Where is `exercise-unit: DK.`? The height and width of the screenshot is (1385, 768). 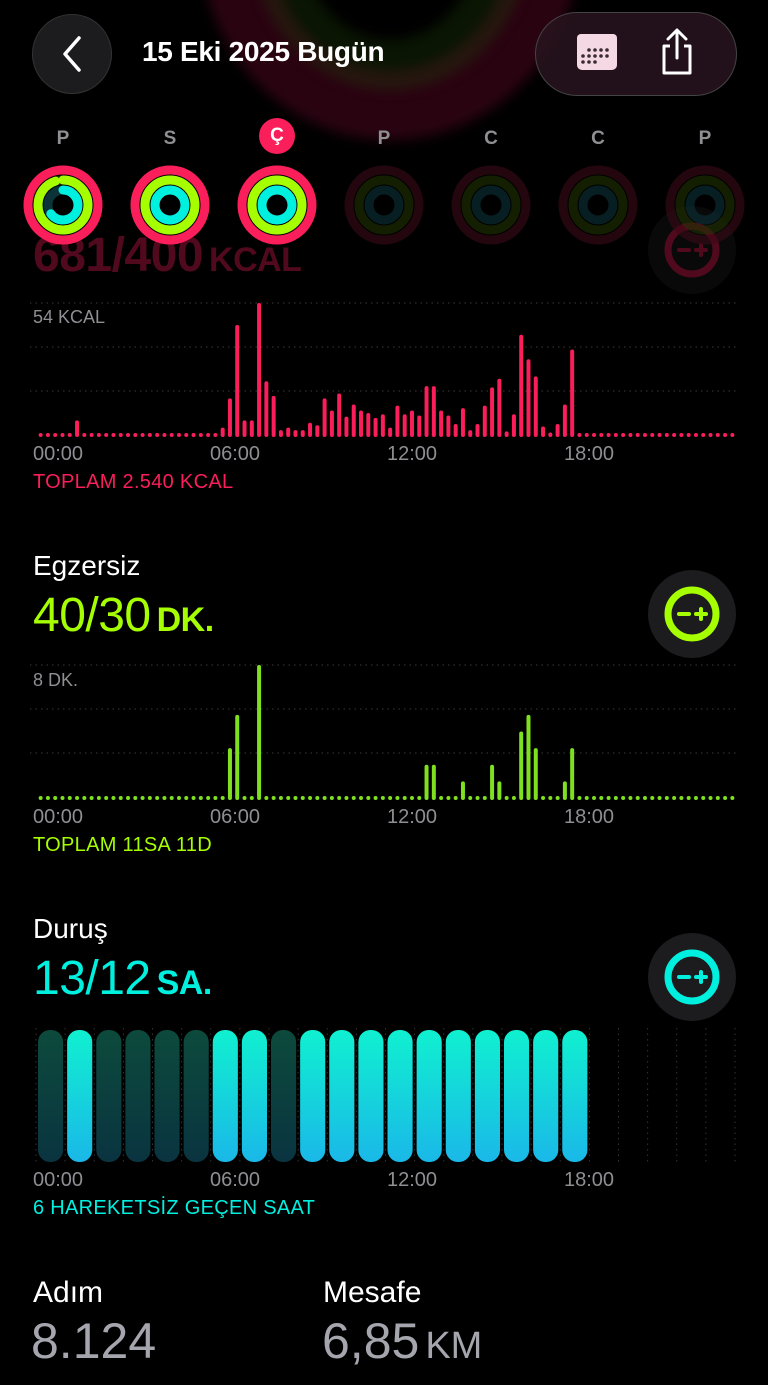
exercise-unit: DK. is located at coordinates (185, 620).